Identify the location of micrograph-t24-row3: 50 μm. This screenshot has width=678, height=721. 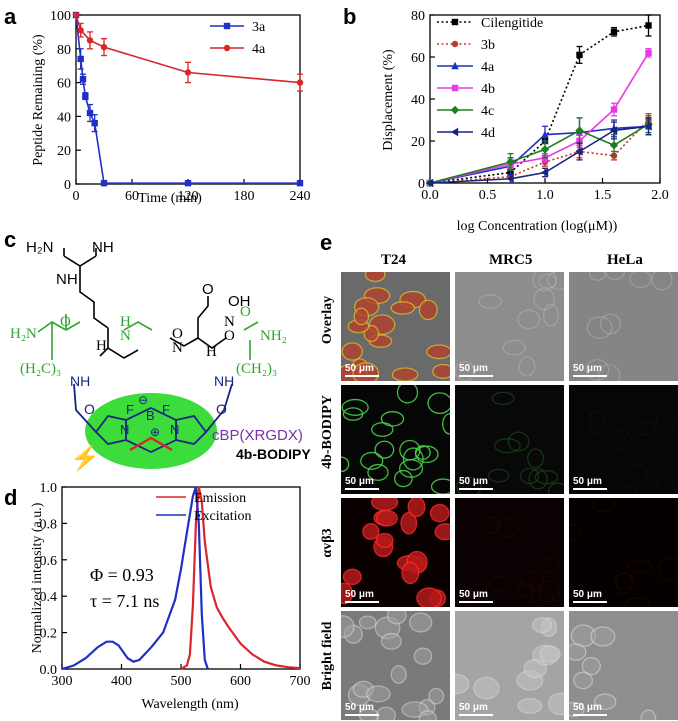
(395, 552).